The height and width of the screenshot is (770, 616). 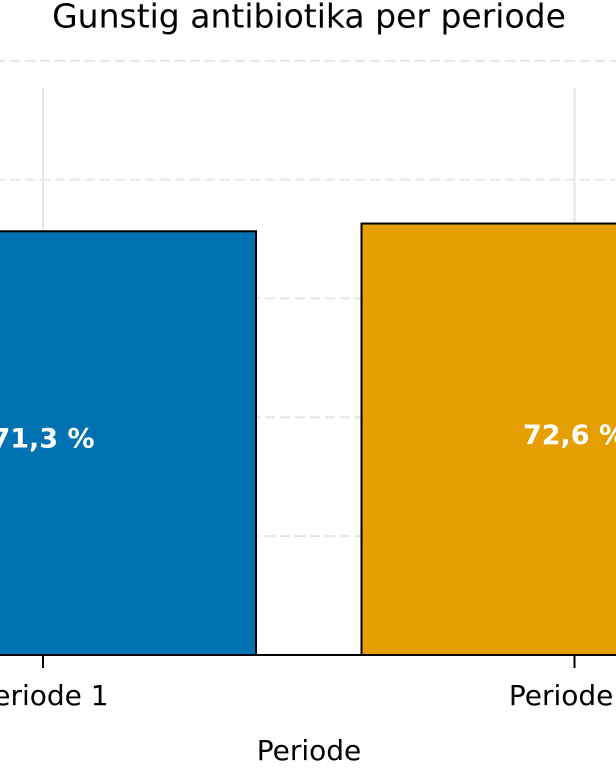 I want to click on x-tick-label: Periode 1, so click(x=54, y=695).